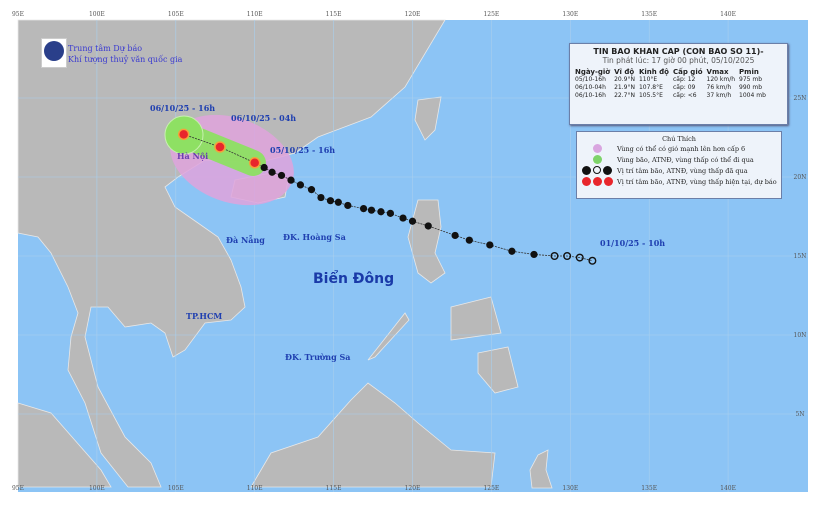  I want to click on lon-tick-label: 120E, so click(413, 488).